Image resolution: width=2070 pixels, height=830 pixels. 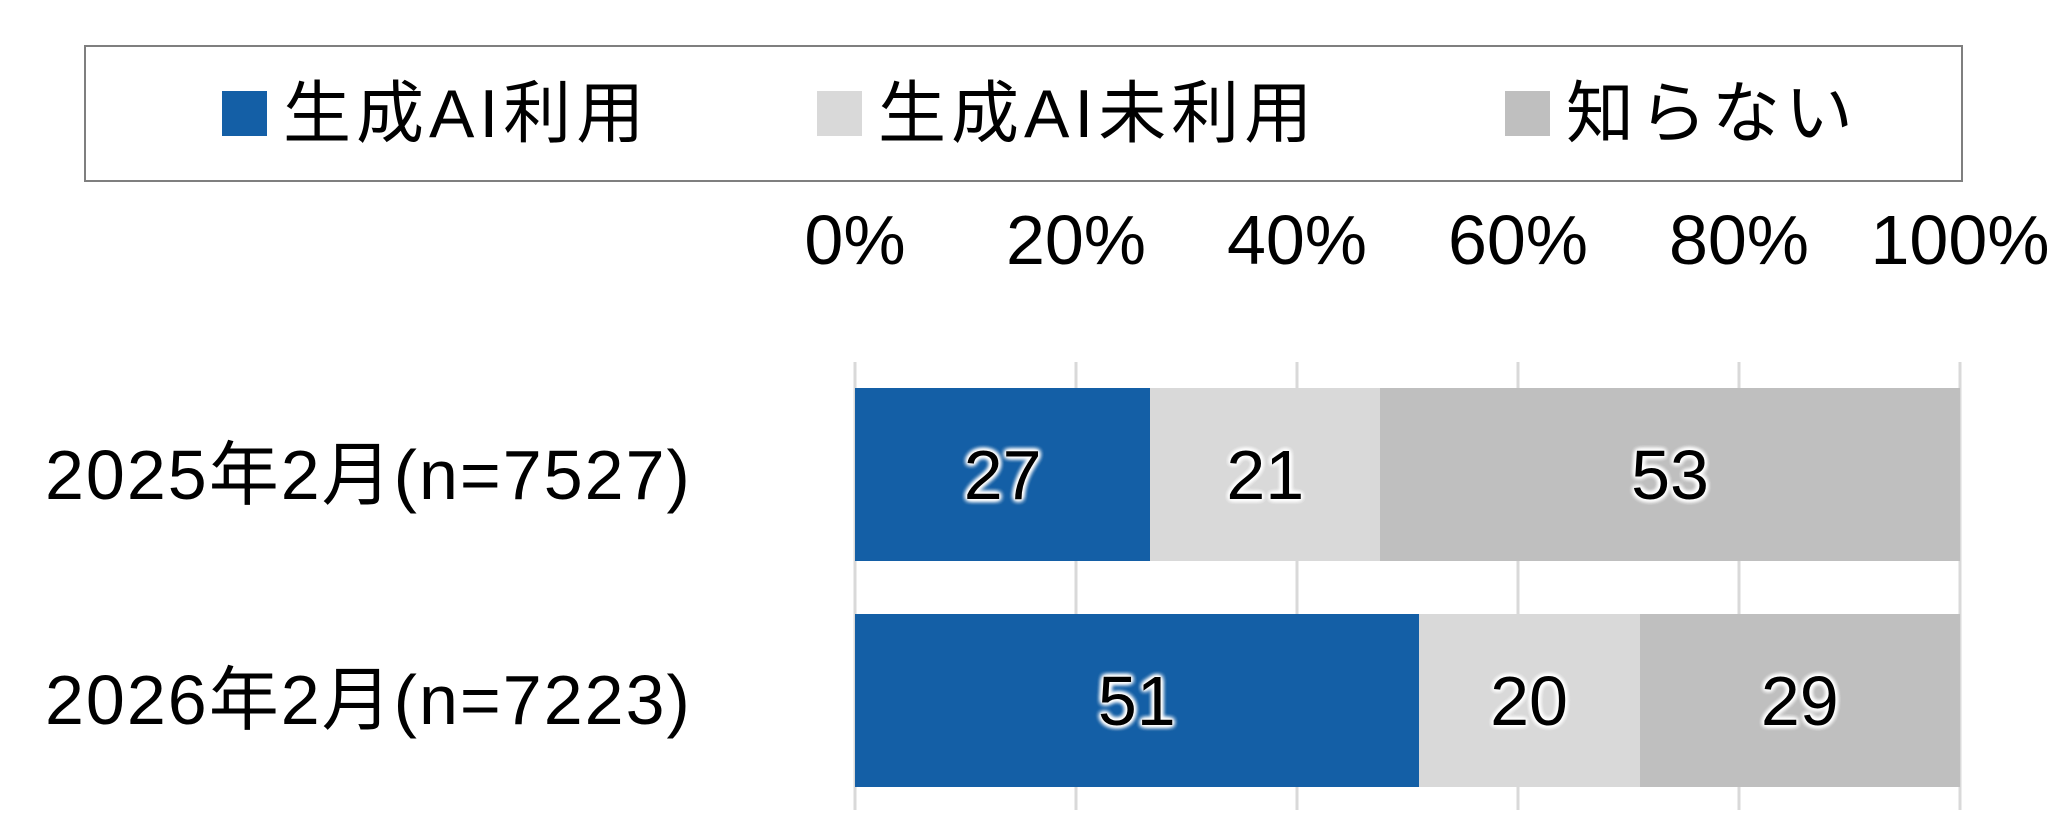 I want to click on x-axis-tick-label: 80%, so click(x=1739, y=240).